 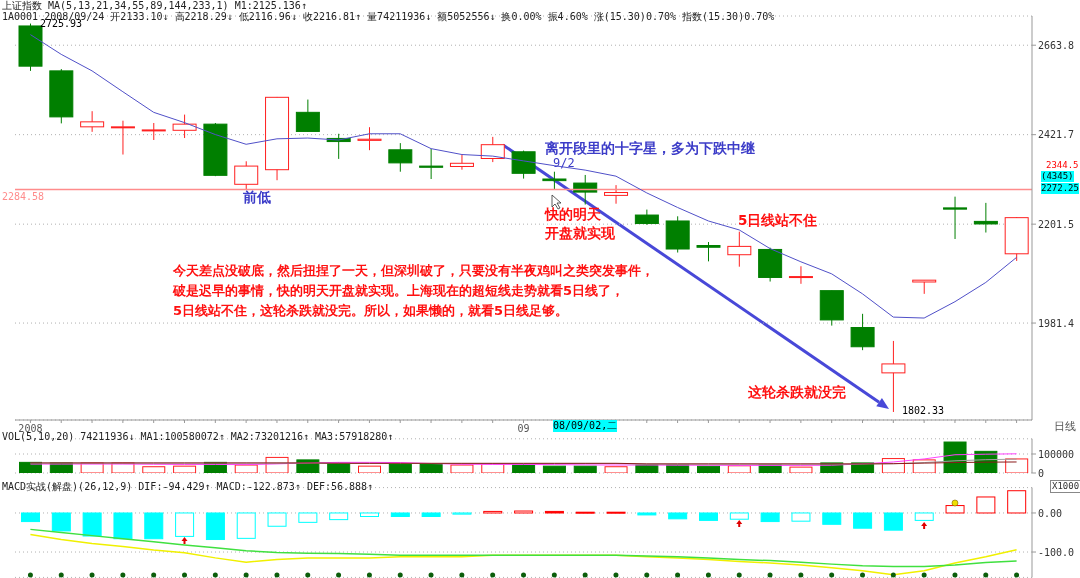 I want to click on chart-title: 上证指数 MA(5,13,21,34,55,89,144,233,1) M1:2125.136↑, so click(x=154, y=5).